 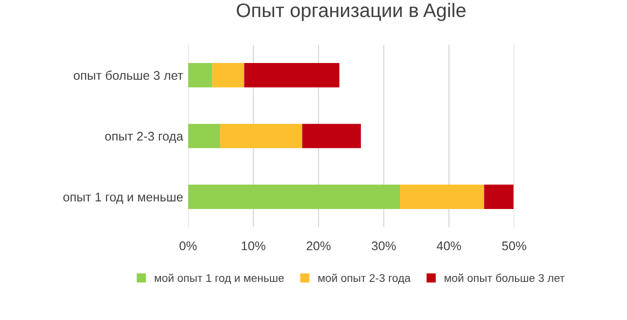 I want to click on y-tick-label: опыт 1 год и меньше, so click(x=123, y=198).